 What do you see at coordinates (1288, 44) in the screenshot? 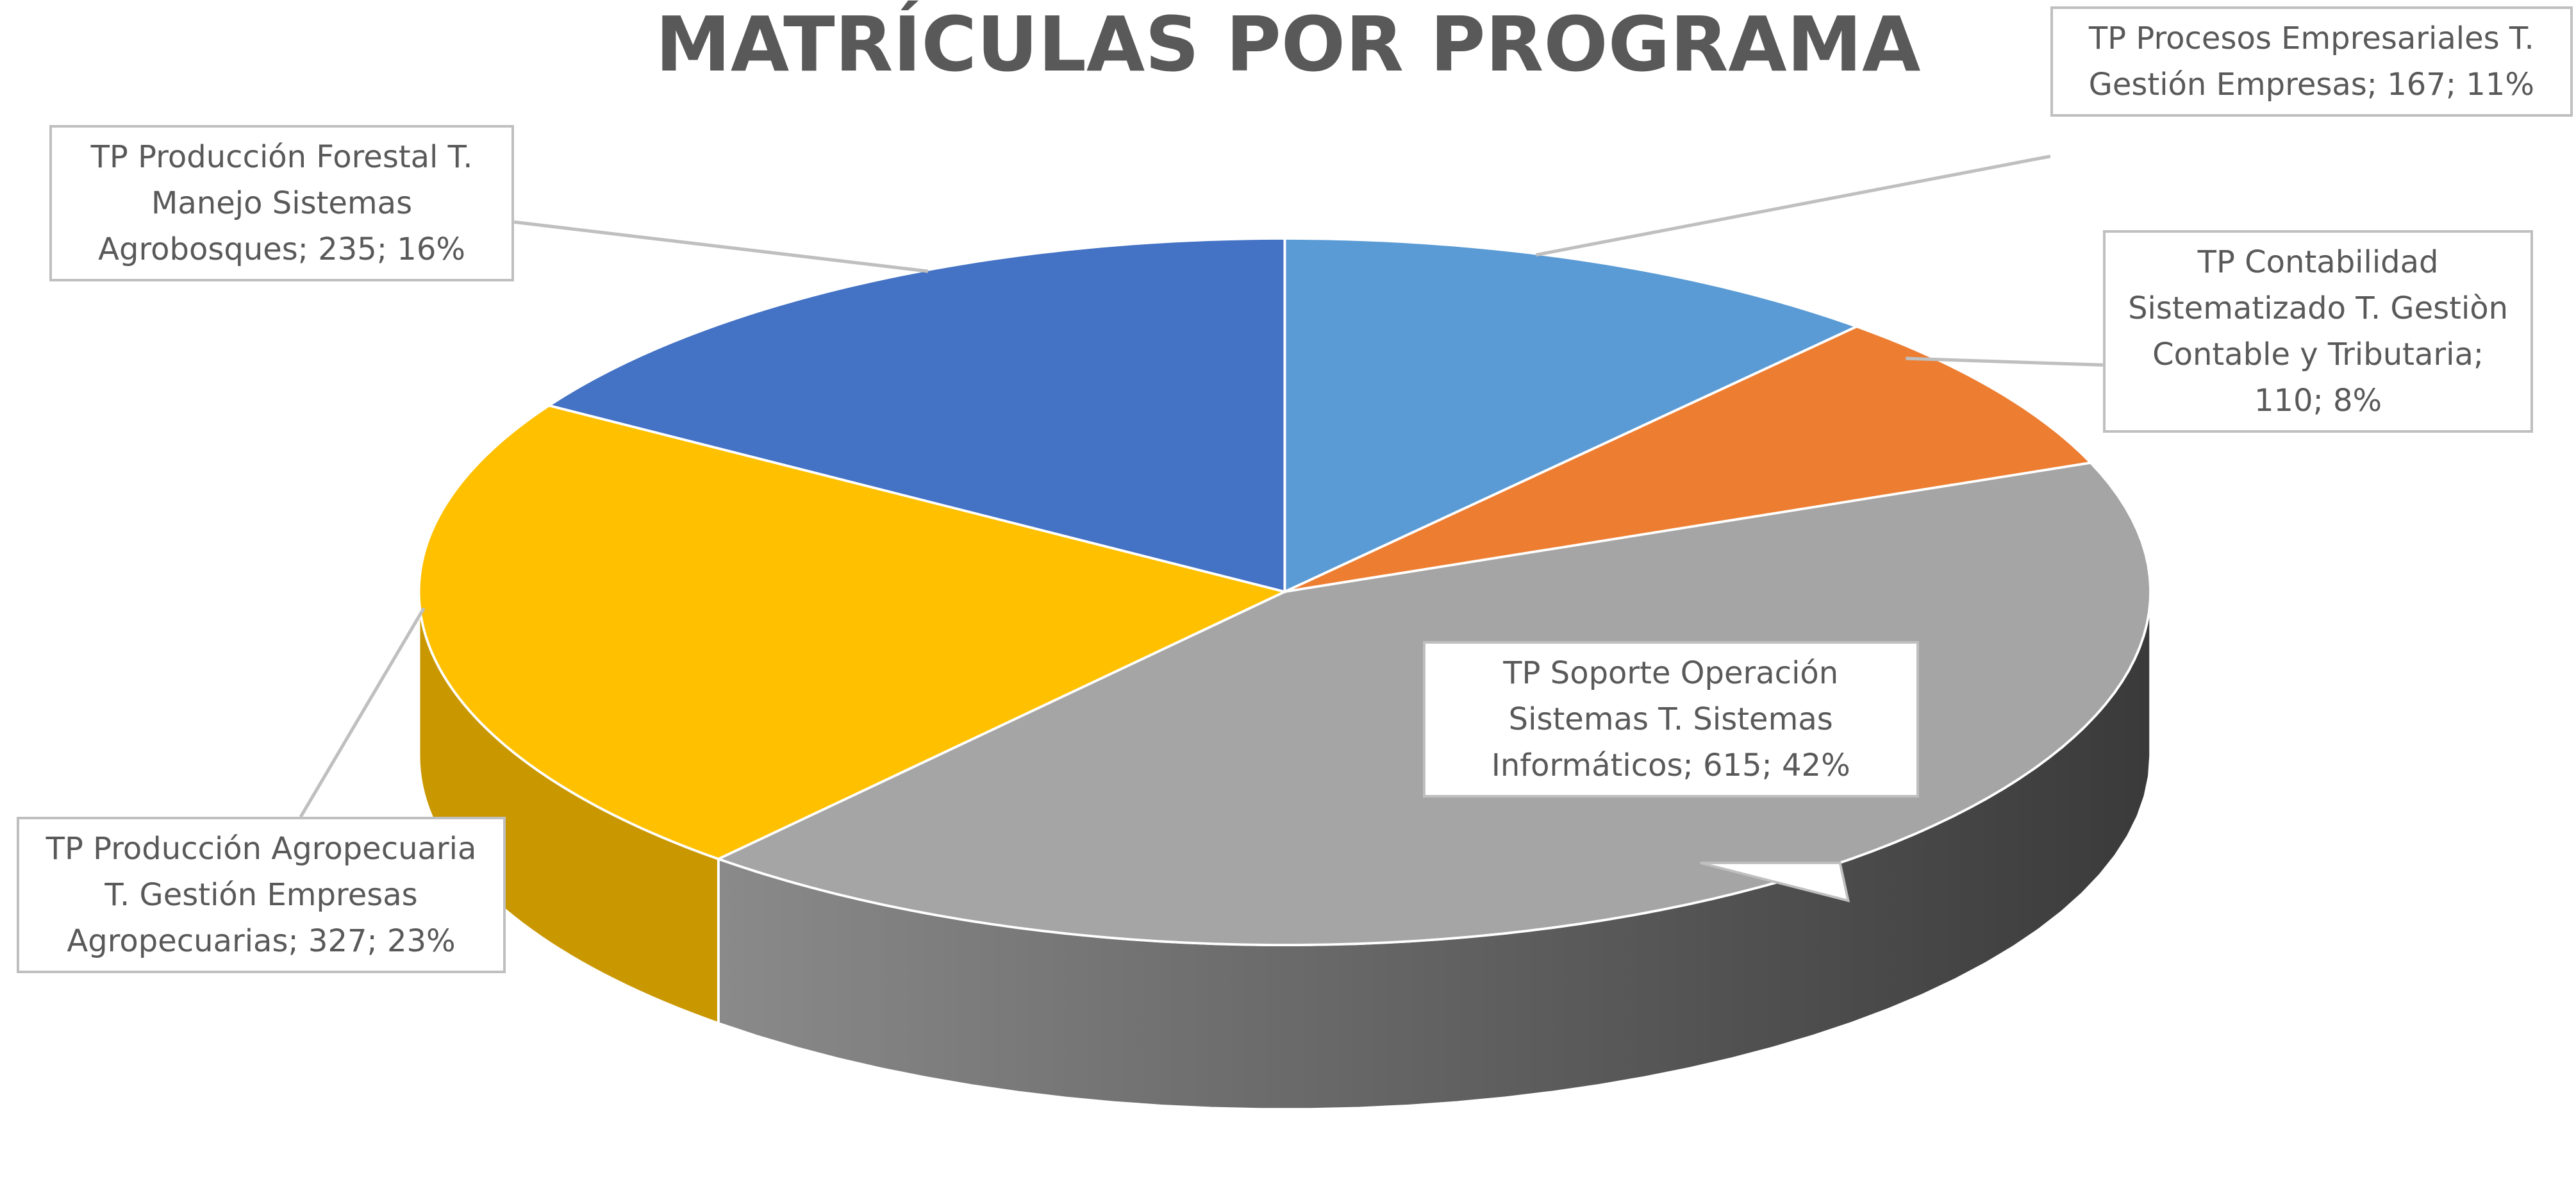
I see `chart-title: MATRÍCULAS POR PROGRAMA` at bounding box center [1288, 44].